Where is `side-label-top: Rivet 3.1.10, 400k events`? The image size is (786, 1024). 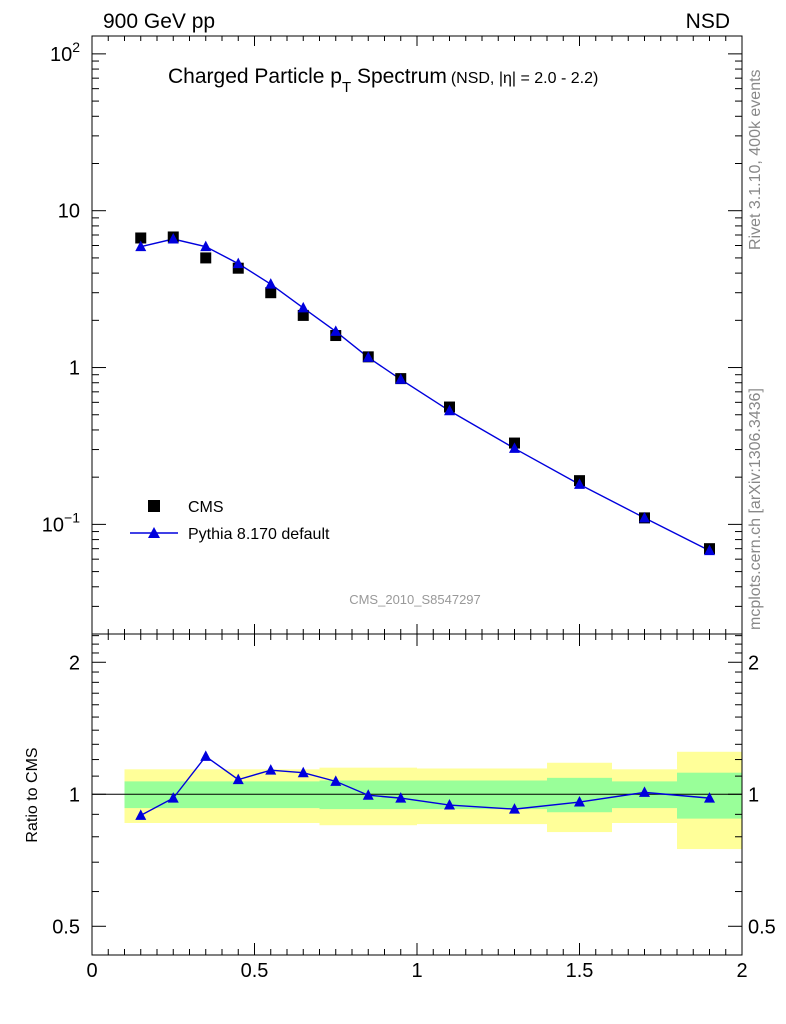
side-label-top: Rivet 3.1.10, 400k events is located at coordinates (755, 159).